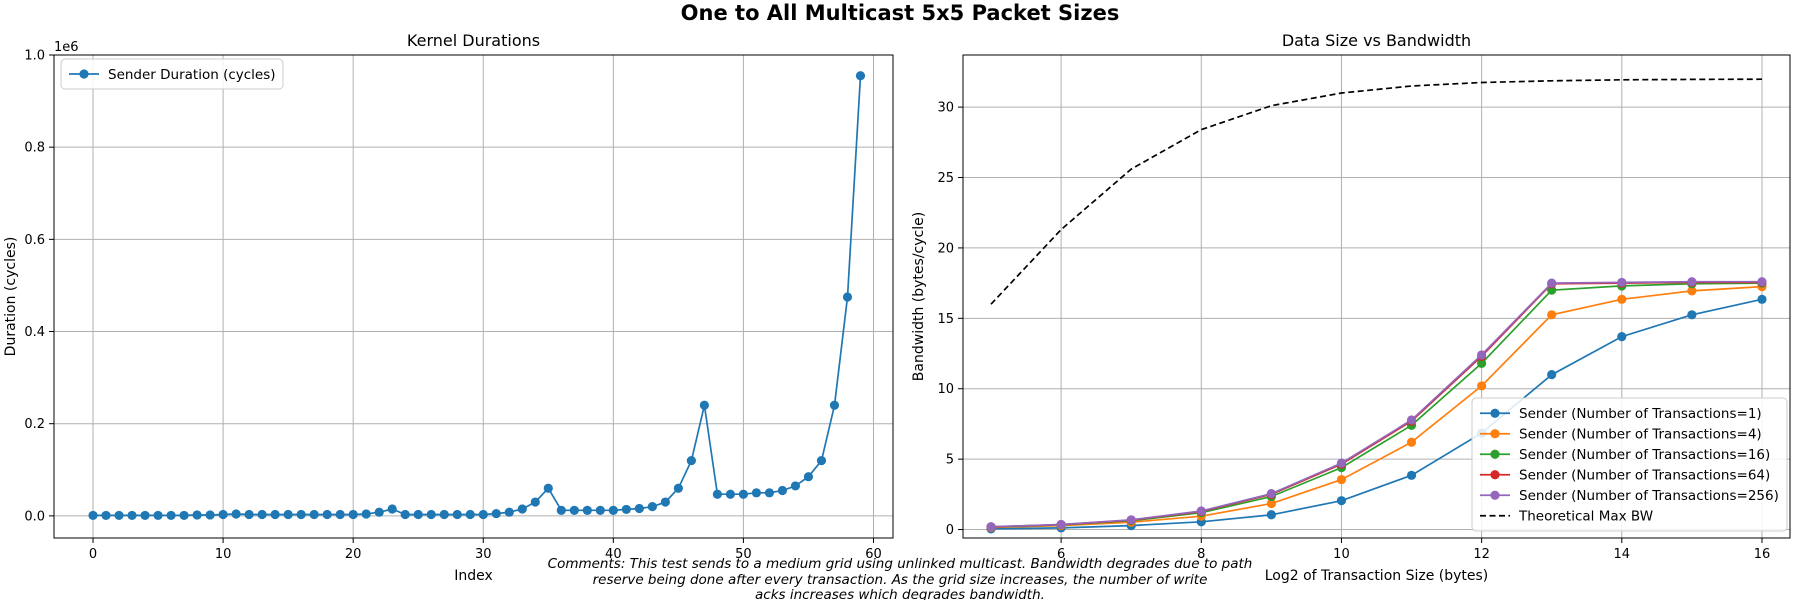  I want to click on y-axis-label: Bandwidth (bytes/cycle), so click(919, 296).